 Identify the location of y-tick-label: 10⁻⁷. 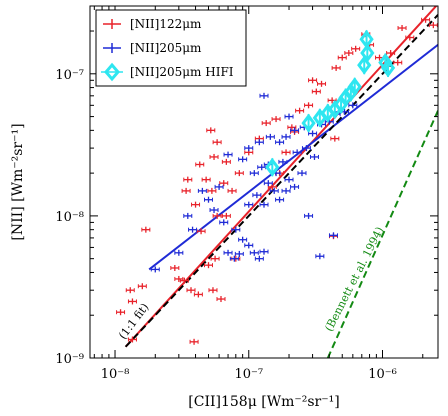
(69, 75).